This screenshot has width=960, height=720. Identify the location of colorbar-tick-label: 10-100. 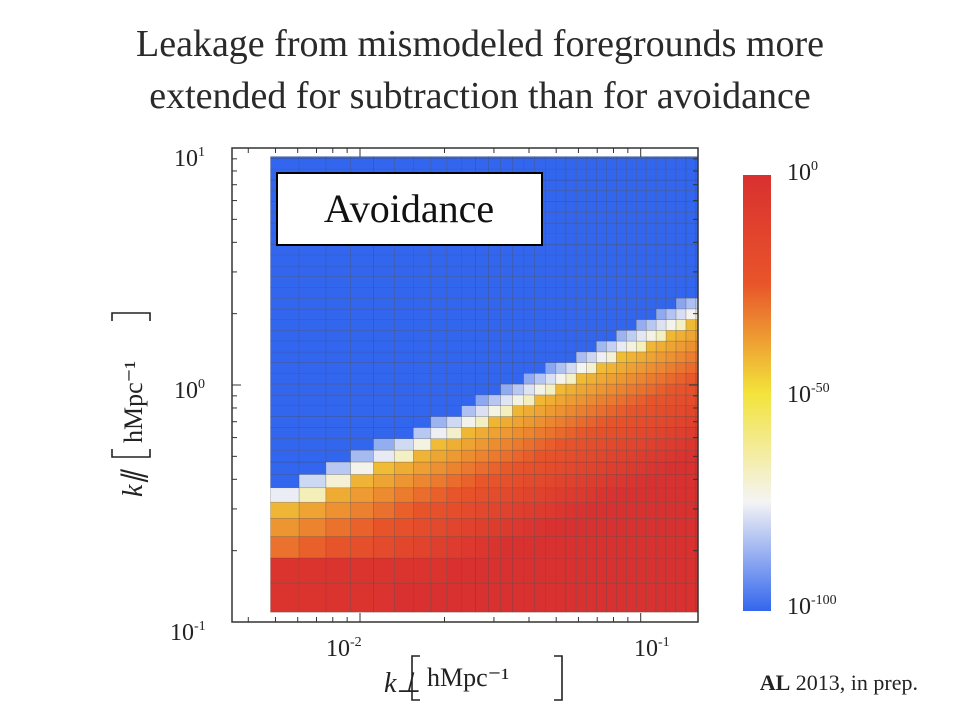
(812, 606).